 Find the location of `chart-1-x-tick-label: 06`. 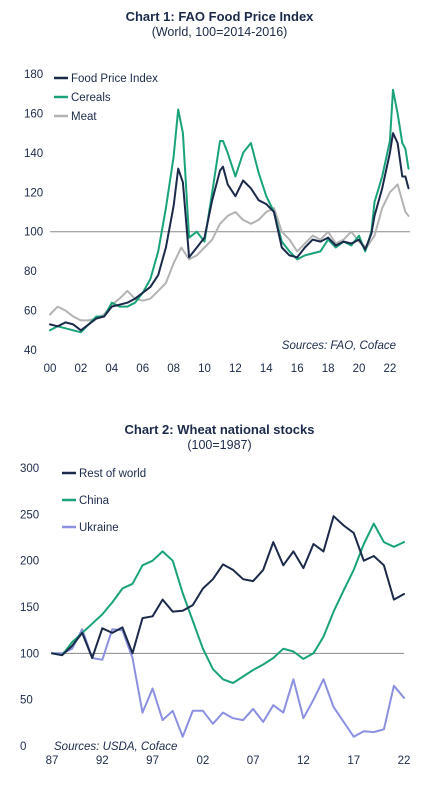

chart-1-x-tick-label: 06 is located at coordinates (142, 369).